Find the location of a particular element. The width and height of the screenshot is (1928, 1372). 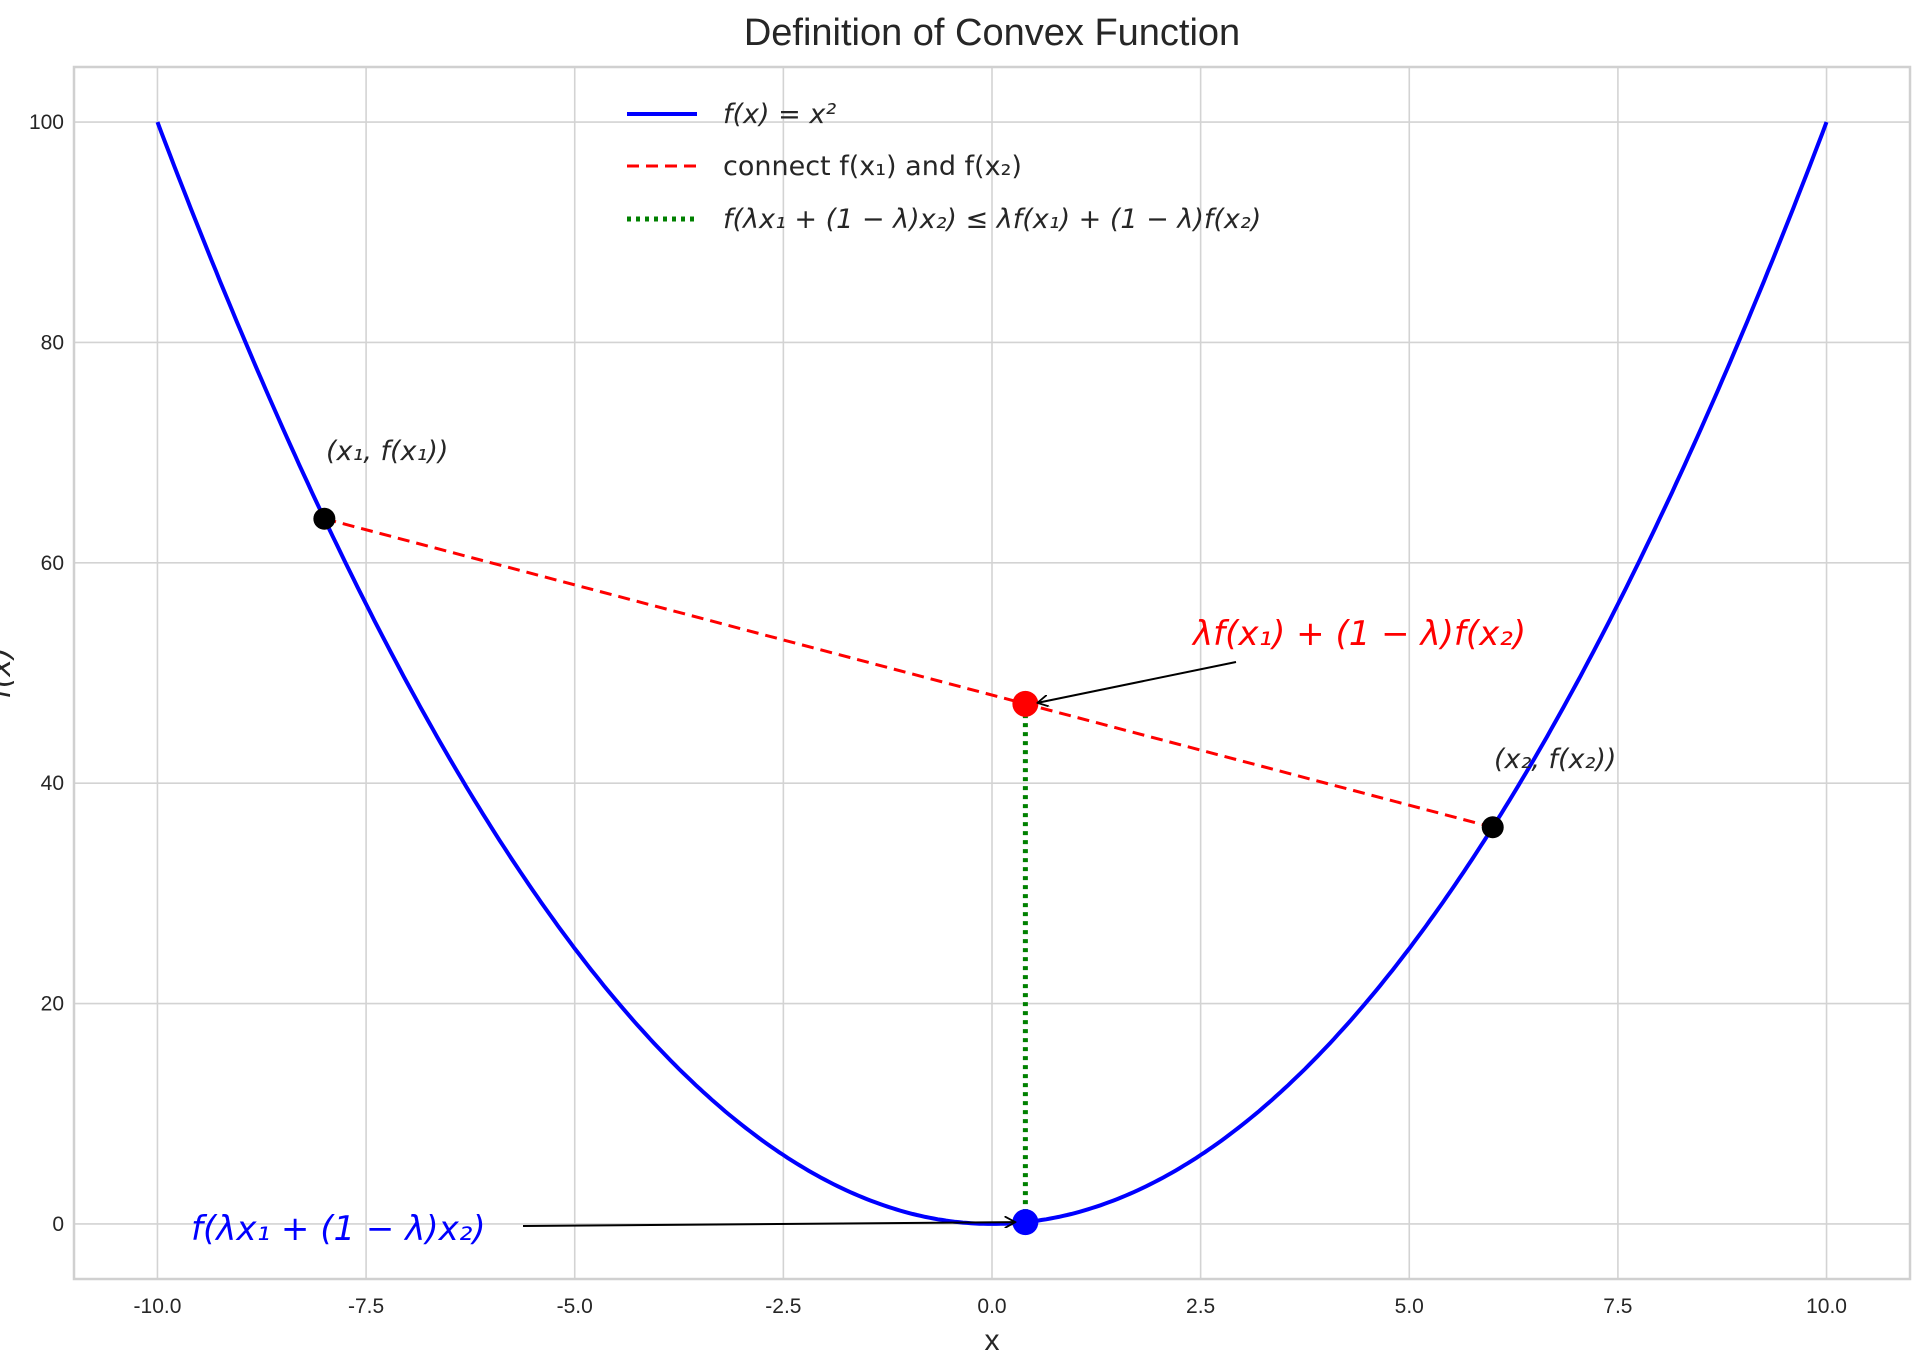

y-tick-label: 80 is located at coordinates (52, 342).